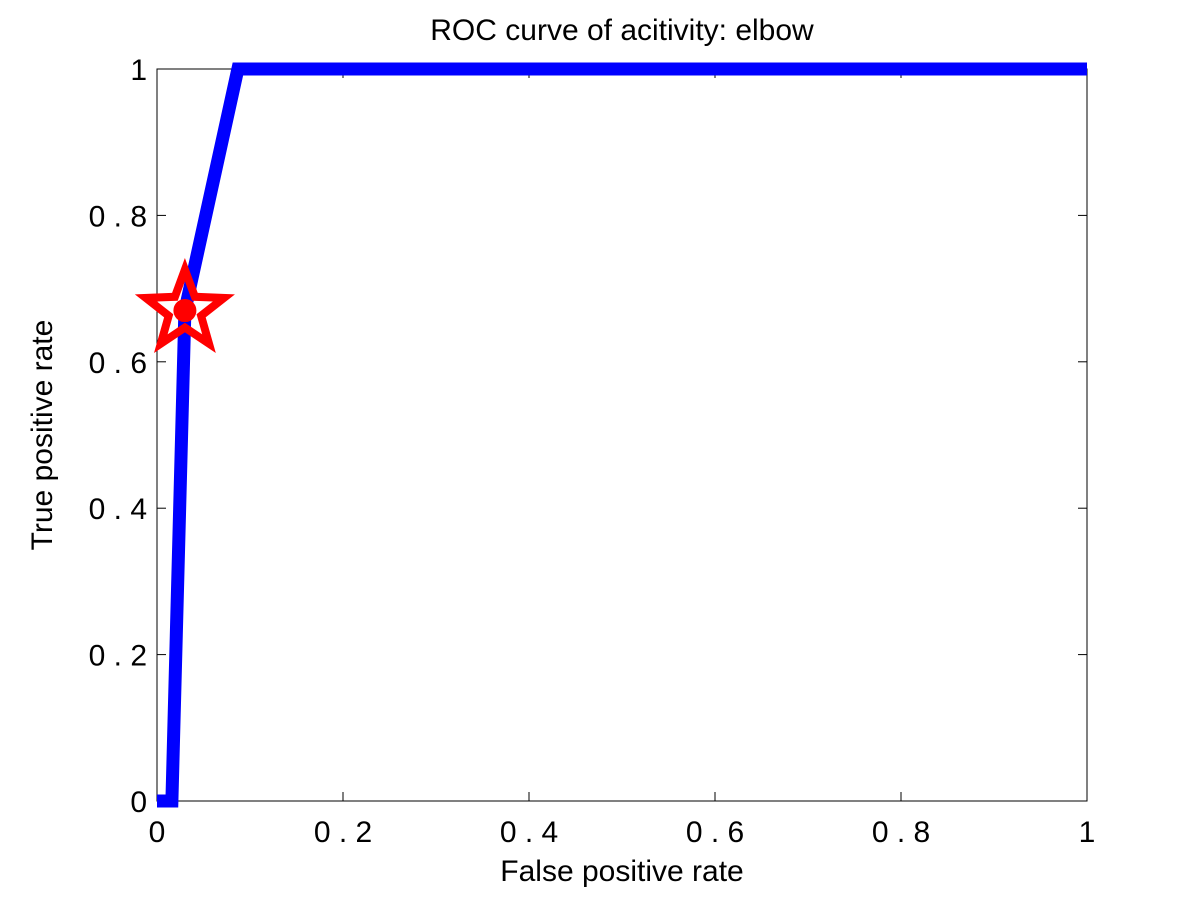  I want to click on x-tick-label: 1, so click(1087, 832).